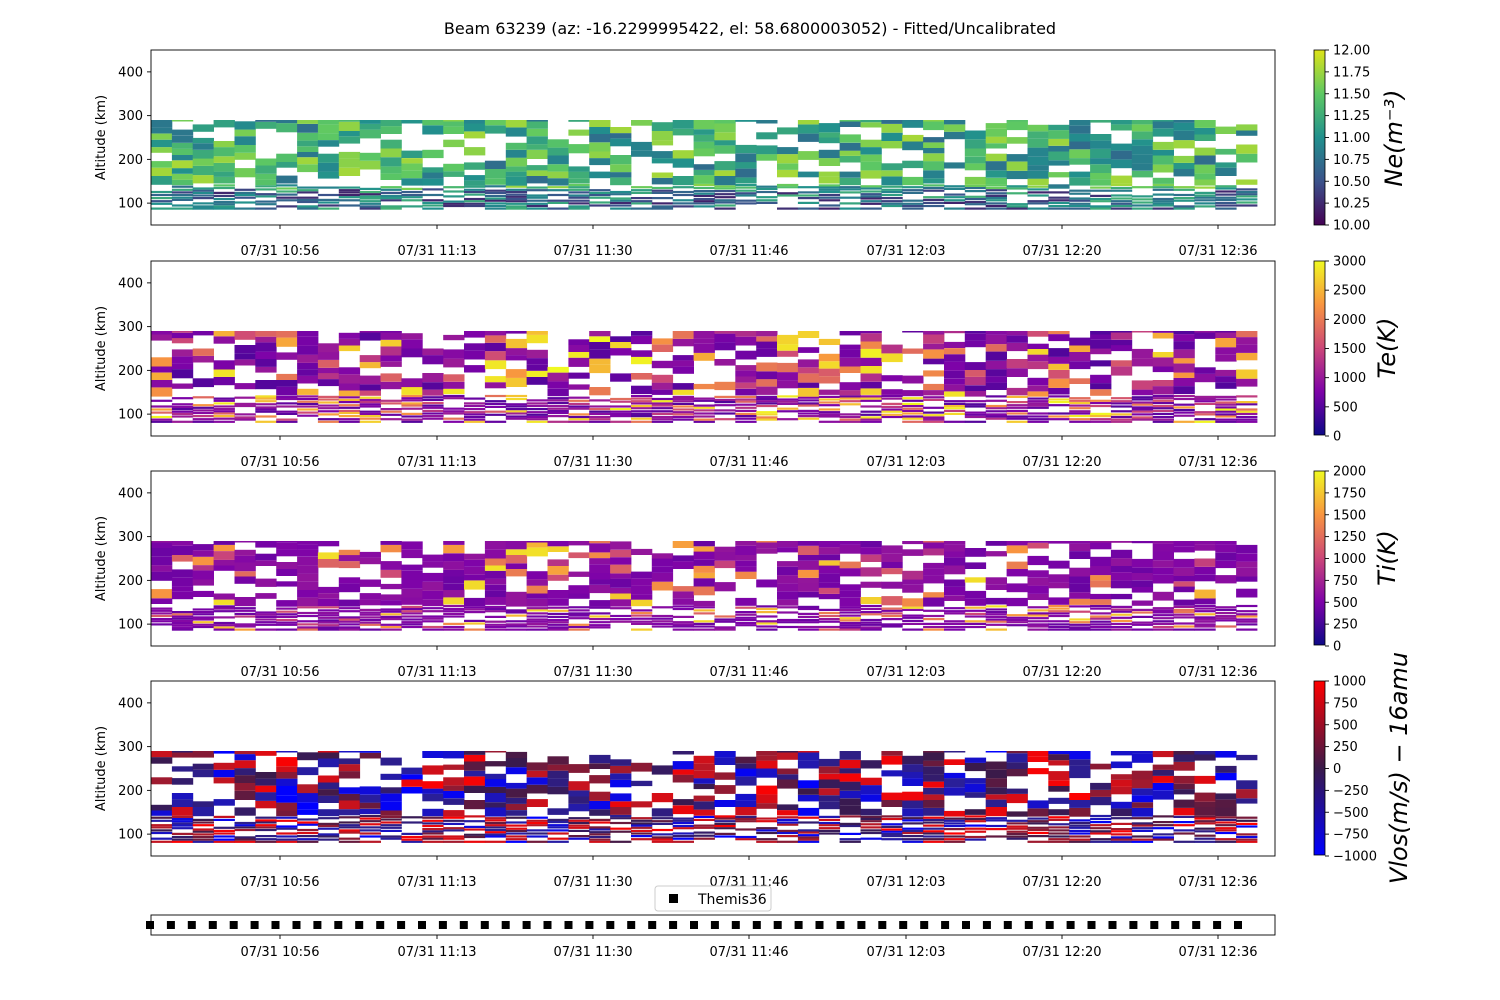 This screenshot has height=1000, width=1500. What do you see at coordinates (130, 327) in the screenshot?
I see `y-tick-label: 300` at bounding box center [130, 327].